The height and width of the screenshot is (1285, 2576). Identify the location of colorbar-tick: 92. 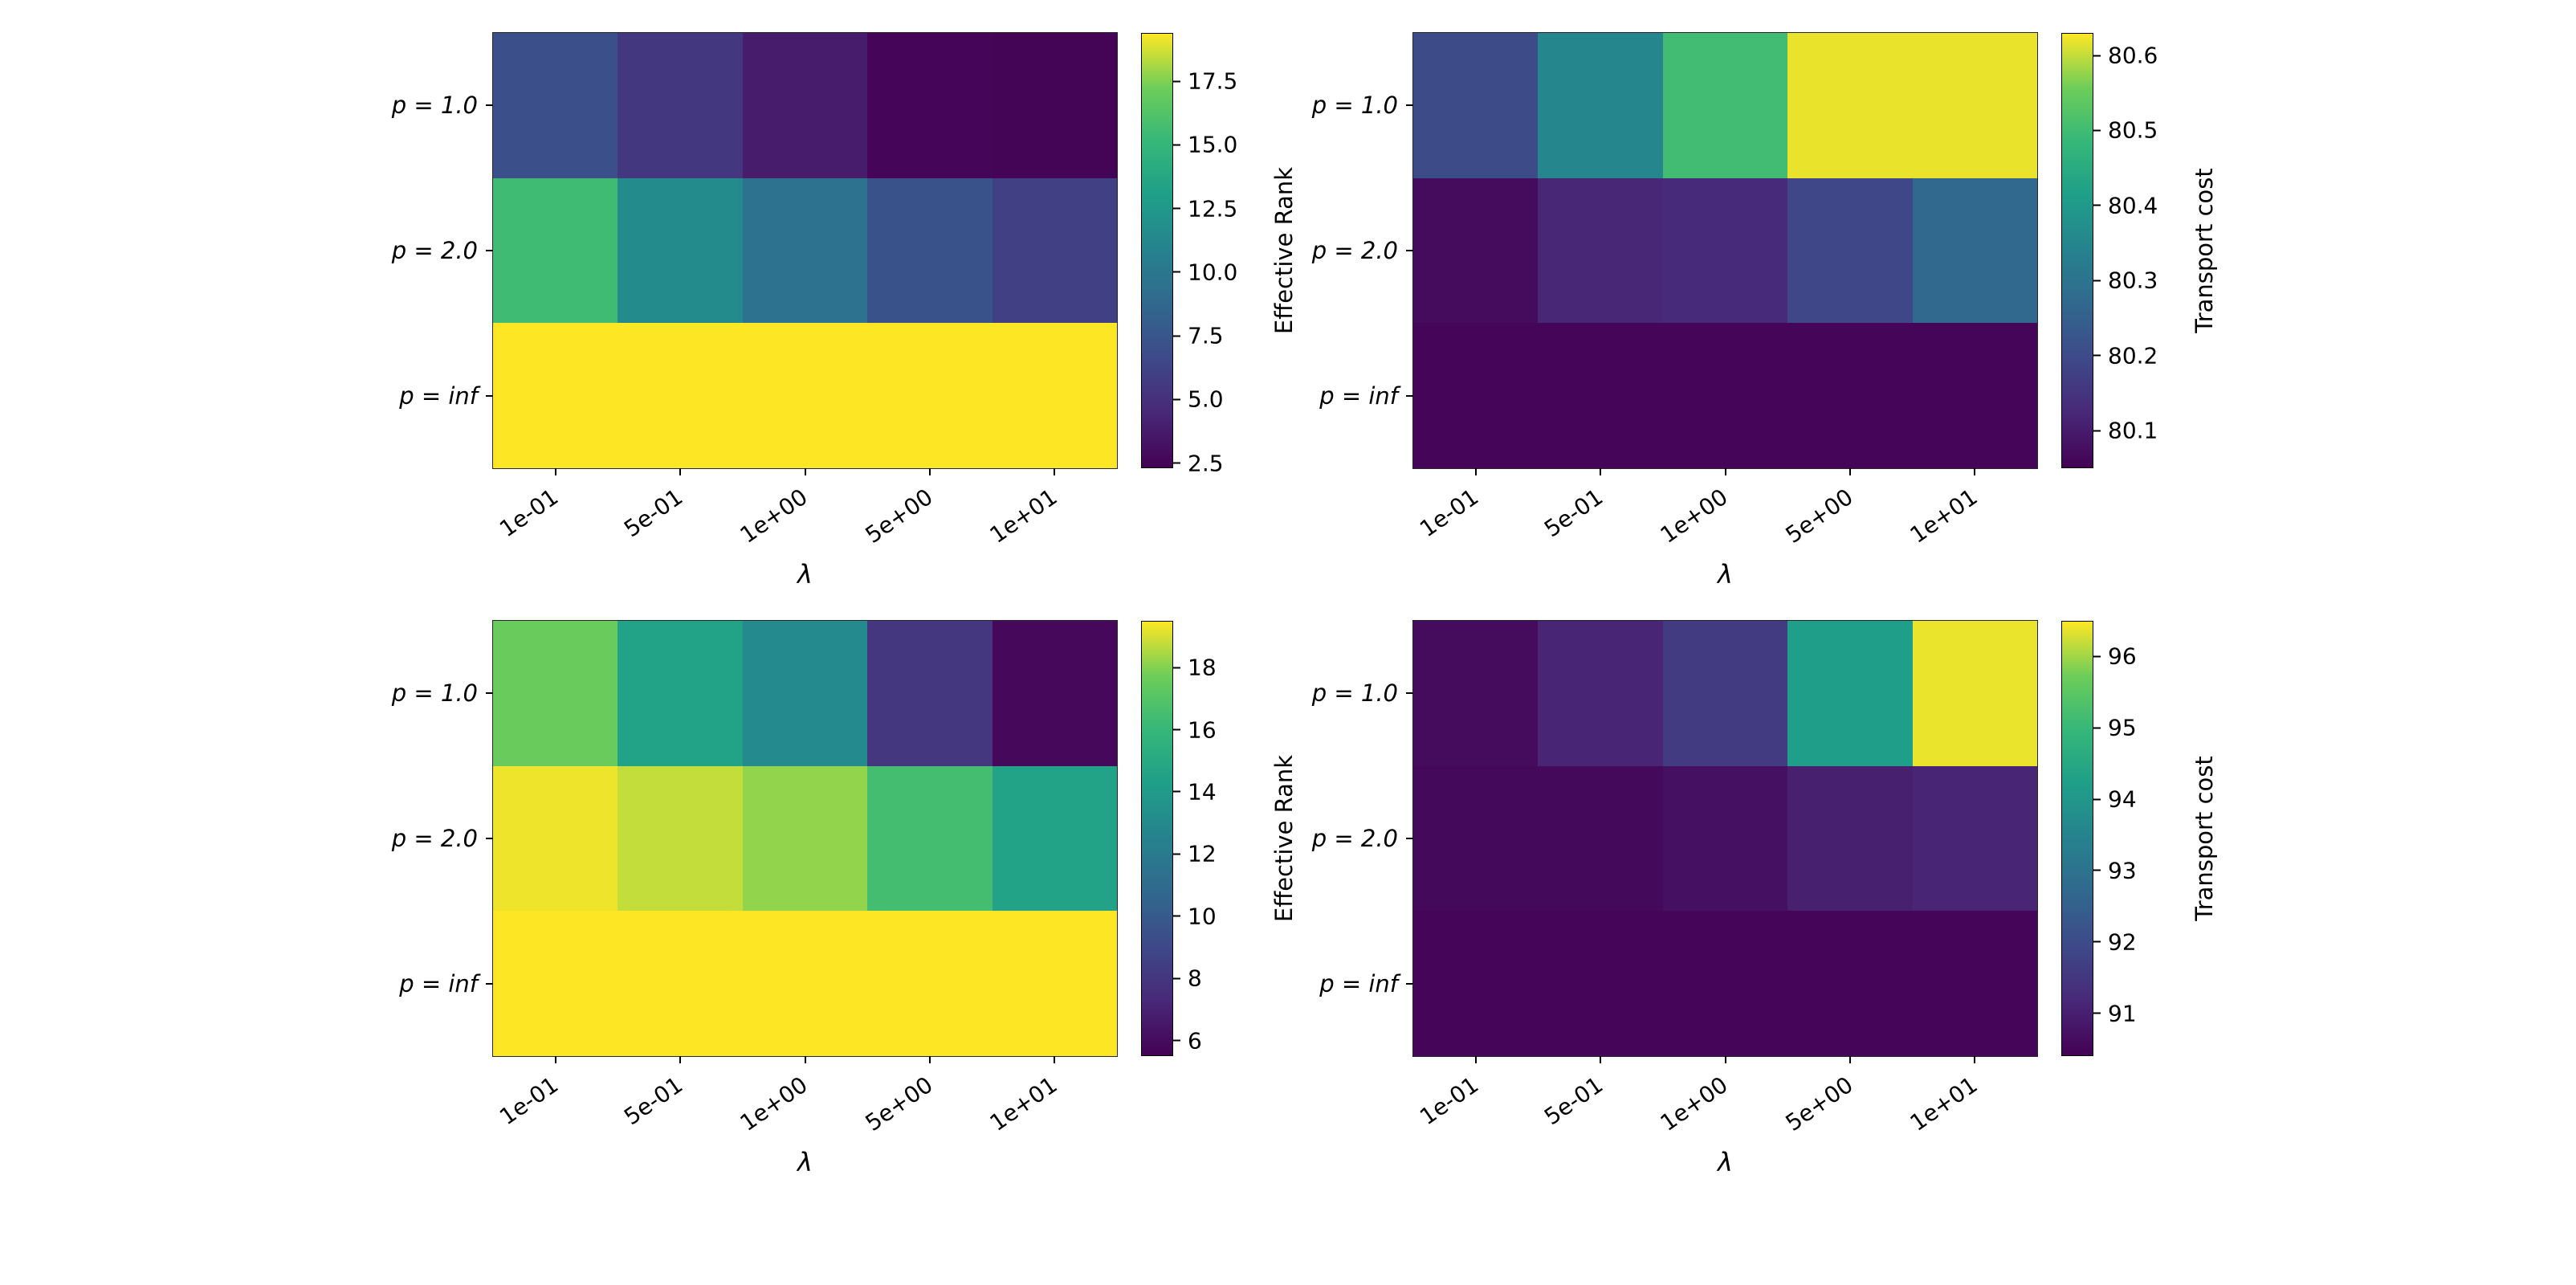
(2115, 941).